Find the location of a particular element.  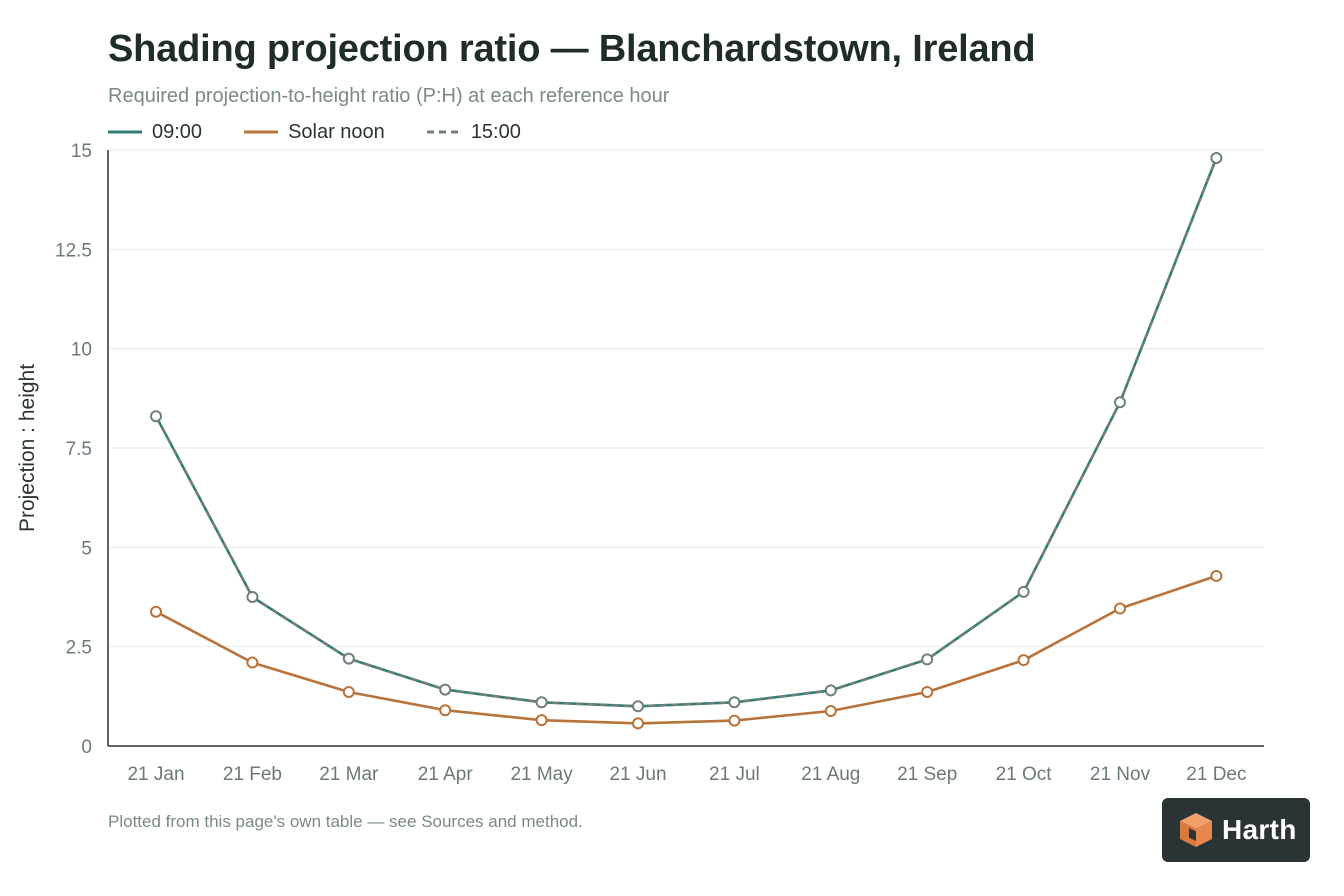

y-tick-label: 10 is located at coordinates (81, 350).